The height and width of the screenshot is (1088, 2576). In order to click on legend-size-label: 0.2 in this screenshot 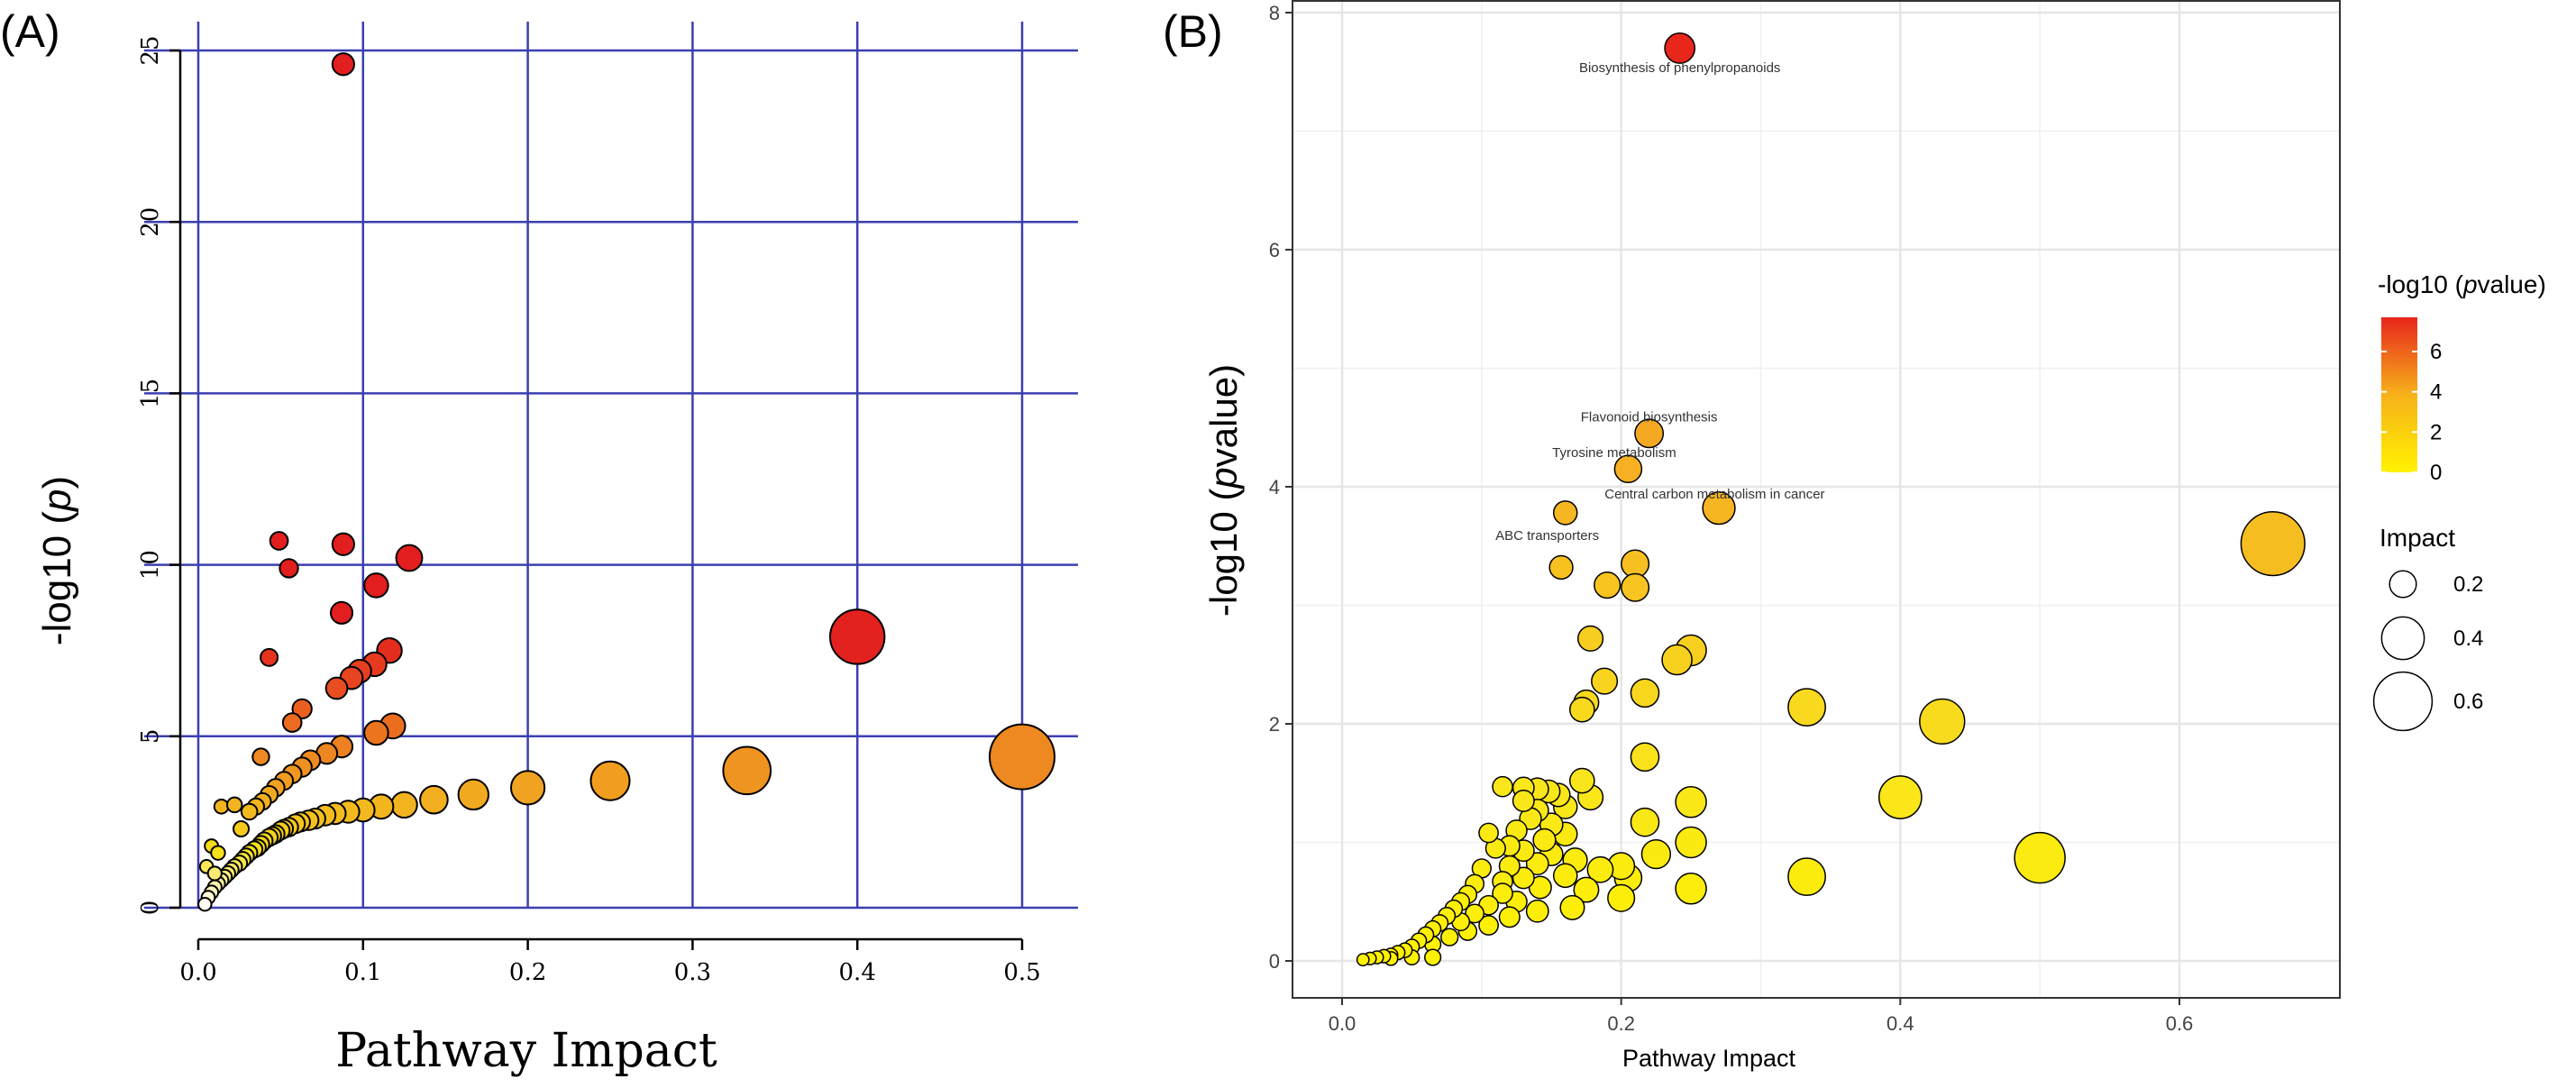, I will do `click(2468, 584)`.